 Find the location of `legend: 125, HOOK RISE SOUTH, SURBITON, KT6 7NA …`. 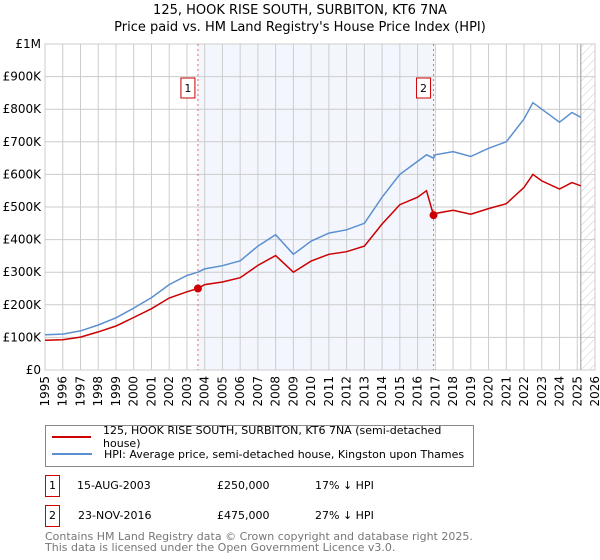

legend: 125, HOOK RISE SOUTH, SURBITON, KT6 7NA … is located at coordinates (259, 445).